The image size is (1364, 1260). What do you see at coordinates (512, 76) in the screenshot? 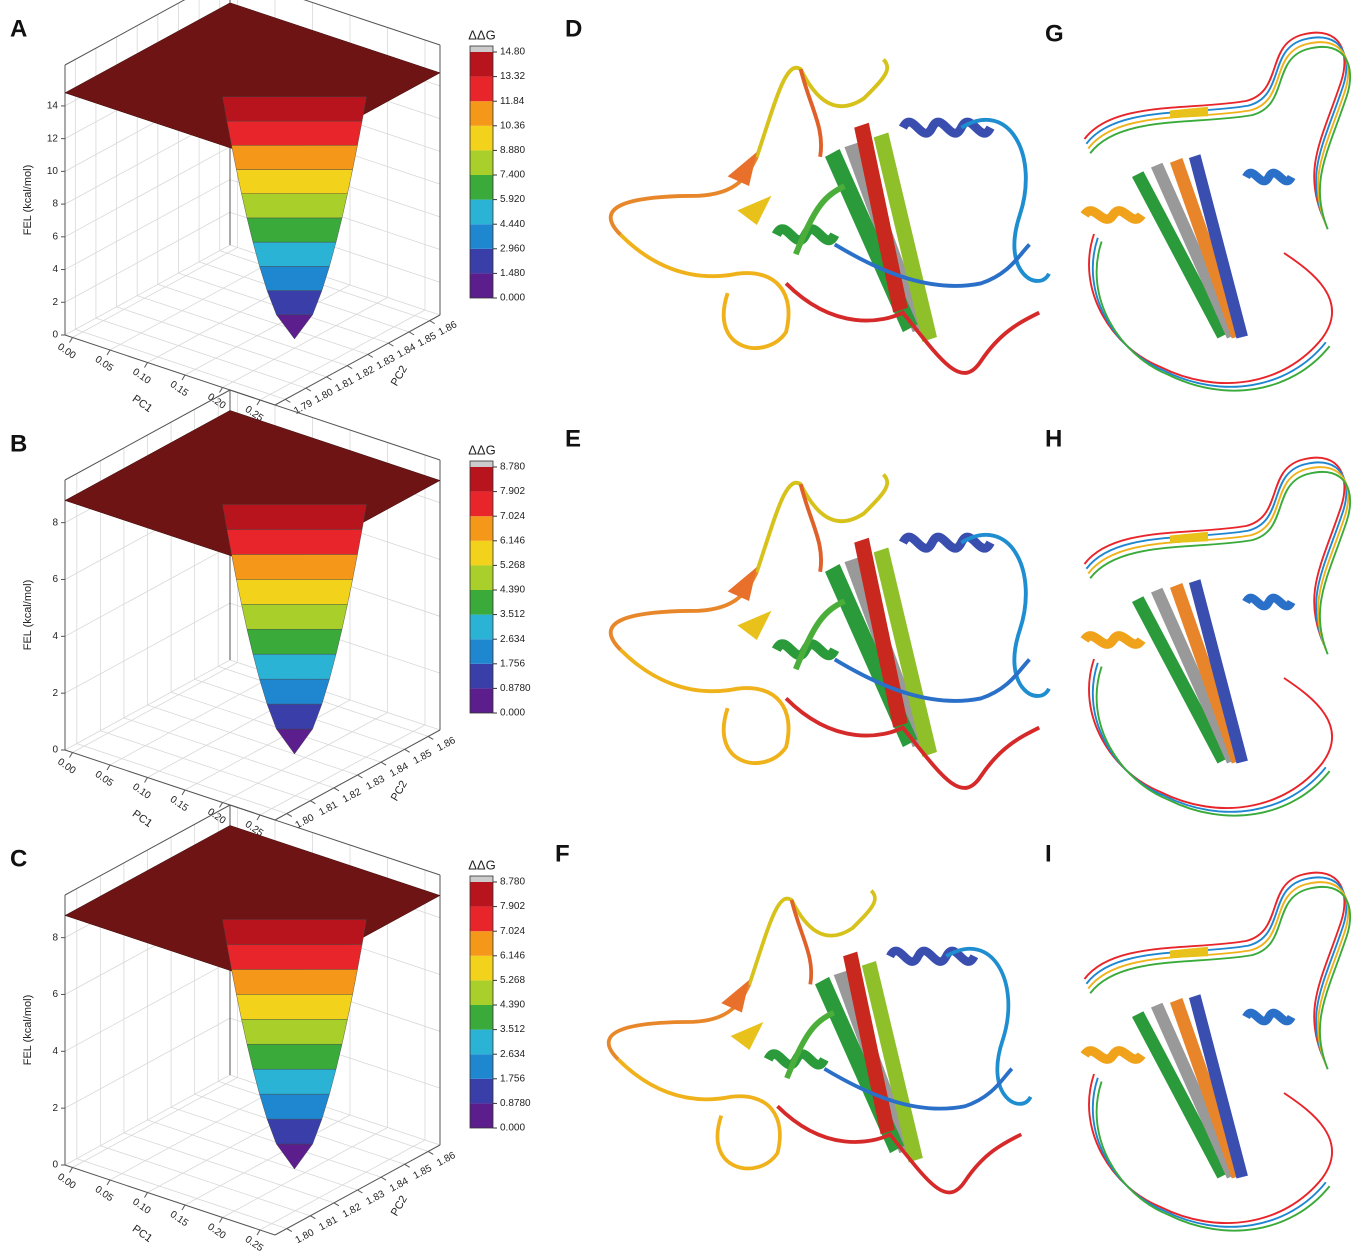
I see `colorbar-tick-label: 13.32` at bounding box center [512, 76].